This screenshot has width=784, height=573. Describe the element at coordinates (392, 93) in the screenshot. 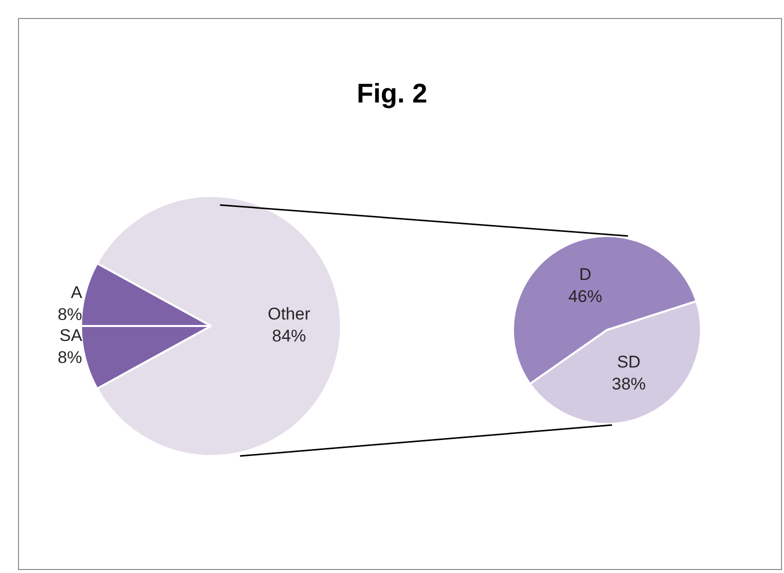

I see `chart-title: Fig. 2` at that location.